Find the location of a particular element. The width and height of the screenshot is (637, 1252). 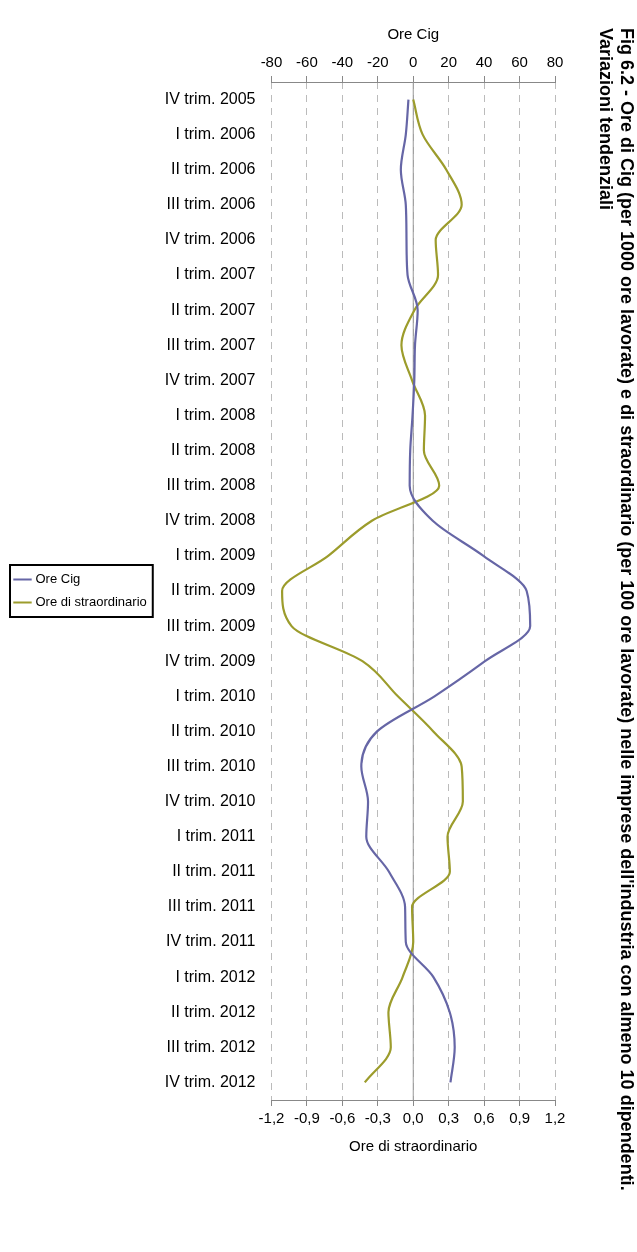

y-tick-label: II trim. 2008 is located at coordinates (213, 449).